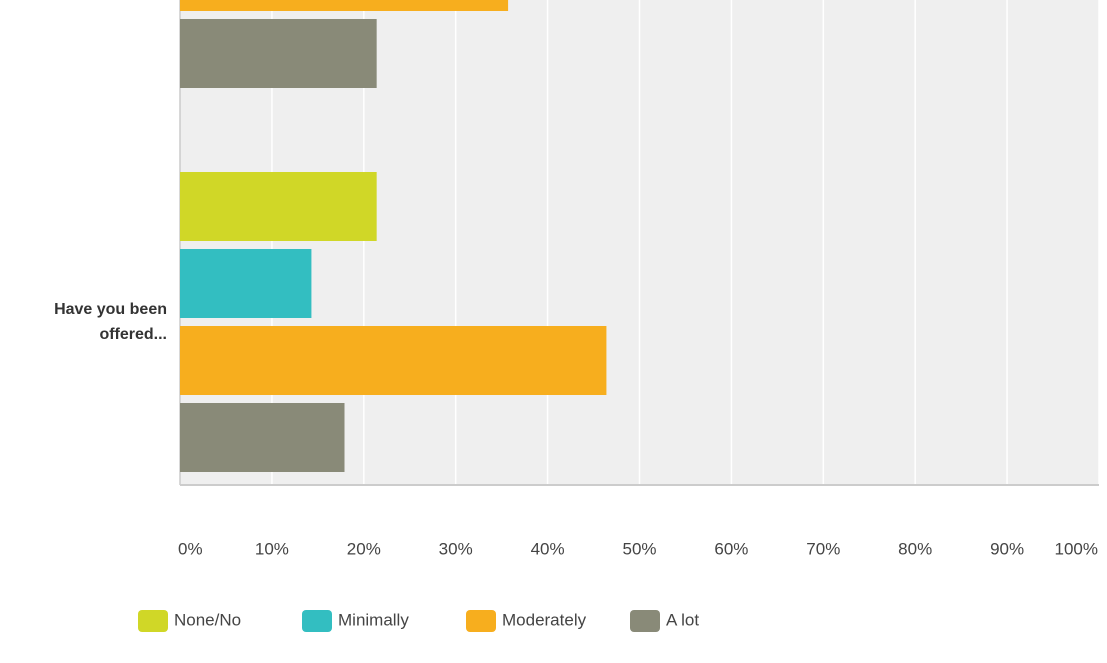 The height and width of the screenshot is (663, 1107). What do you see at coordinates (731, 548) in the screenshot?
I see `x-tick-label: 60%` at bounding box center [731, 548].